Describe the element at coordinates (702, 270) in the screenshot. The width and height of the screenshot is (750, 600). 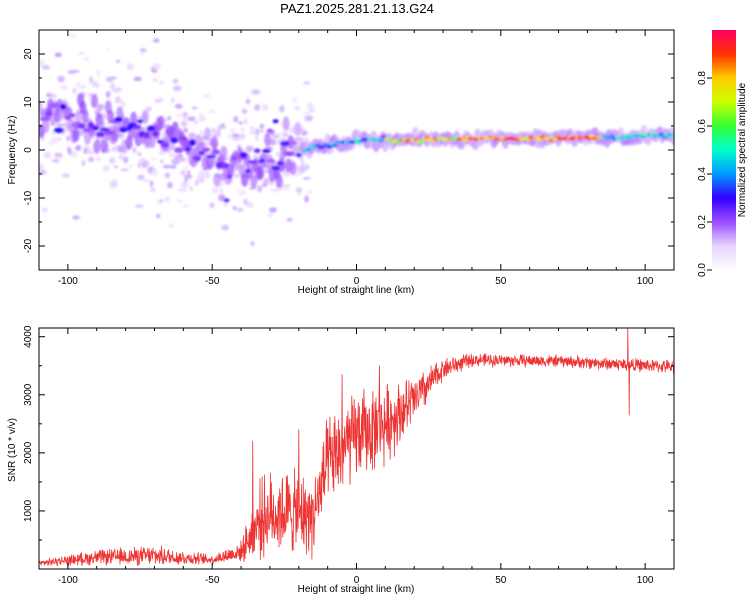
I see `colorbar-tick-label: 0.0` at that location.